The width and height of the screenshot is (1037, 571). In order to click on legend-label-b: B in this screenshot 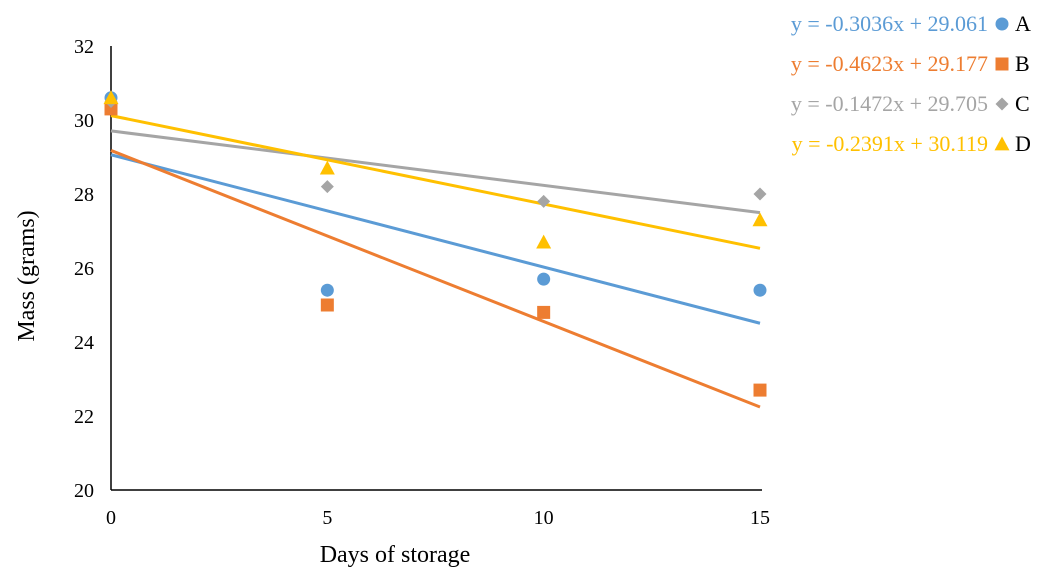, I will do `click(1022, 63)`.